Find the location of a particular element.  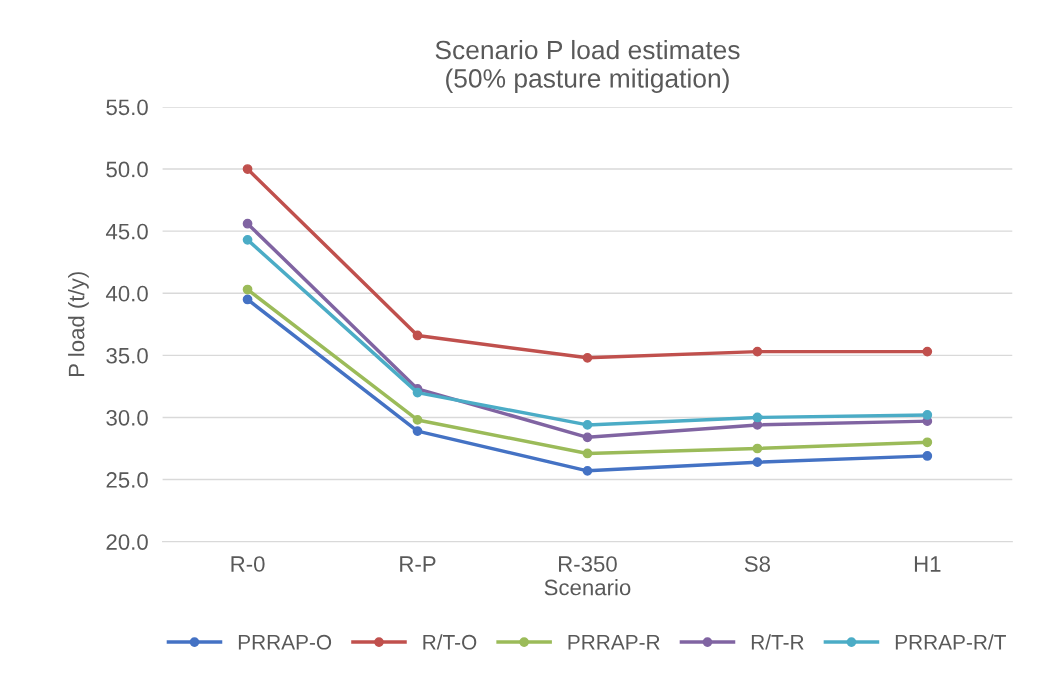

x-axis-title: Scenario is located at coordinates (587, 587).